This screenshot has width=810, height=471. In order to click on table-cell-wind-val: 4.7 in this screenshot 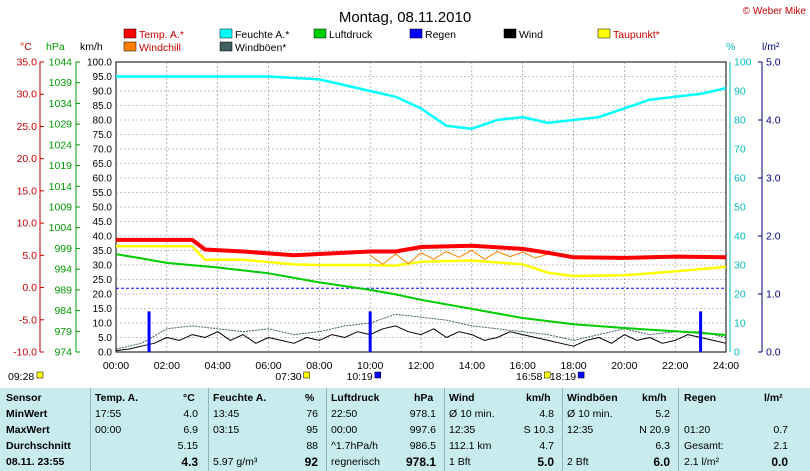, I will do `click(546, 446)`.